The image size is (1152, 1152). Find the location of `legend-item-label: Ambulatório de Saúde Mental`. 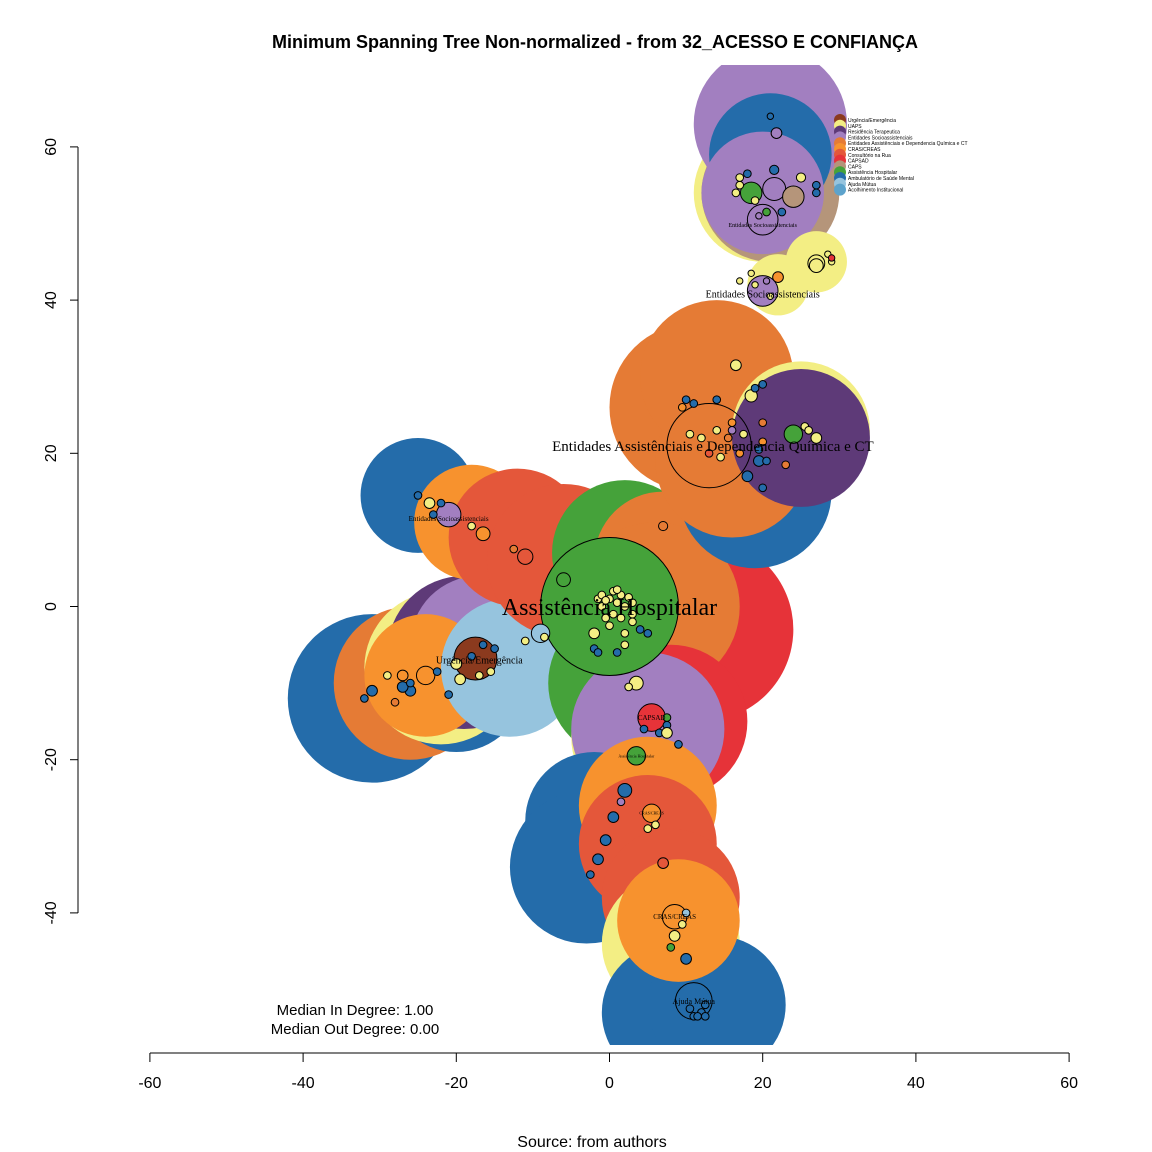

legend-item-label: Ambulatório de Saúde Mental is located at coordinates (881, 179).